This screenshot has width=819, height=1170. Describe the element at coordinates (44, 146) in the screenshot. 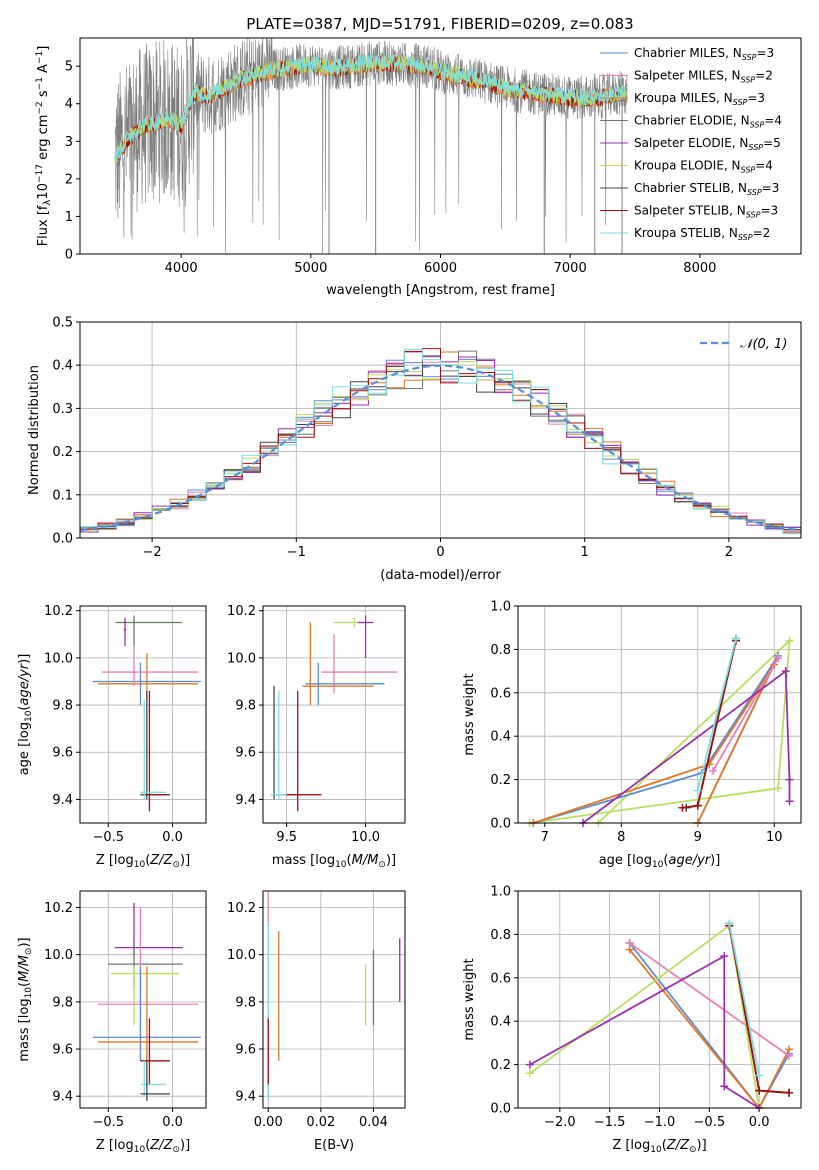

I see `y-axis-label: Flux [fλ10−17 erg cm−2 s−1 A−1]` at that location.